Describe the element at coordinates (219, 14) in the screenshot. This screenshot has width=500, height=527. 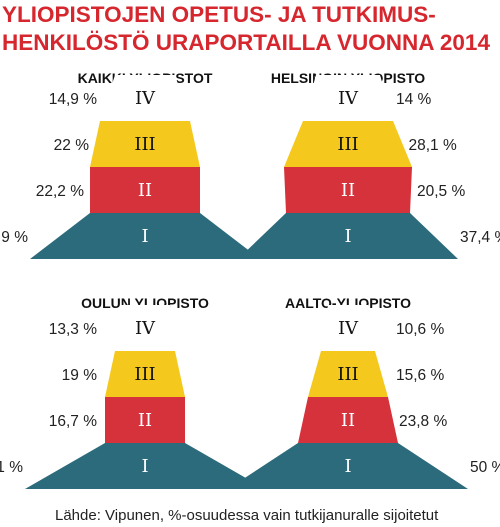
I see `chart-title-line-1: YLIOPISTOJEN OPETUS- JA TUTKIMUS-` at that location.